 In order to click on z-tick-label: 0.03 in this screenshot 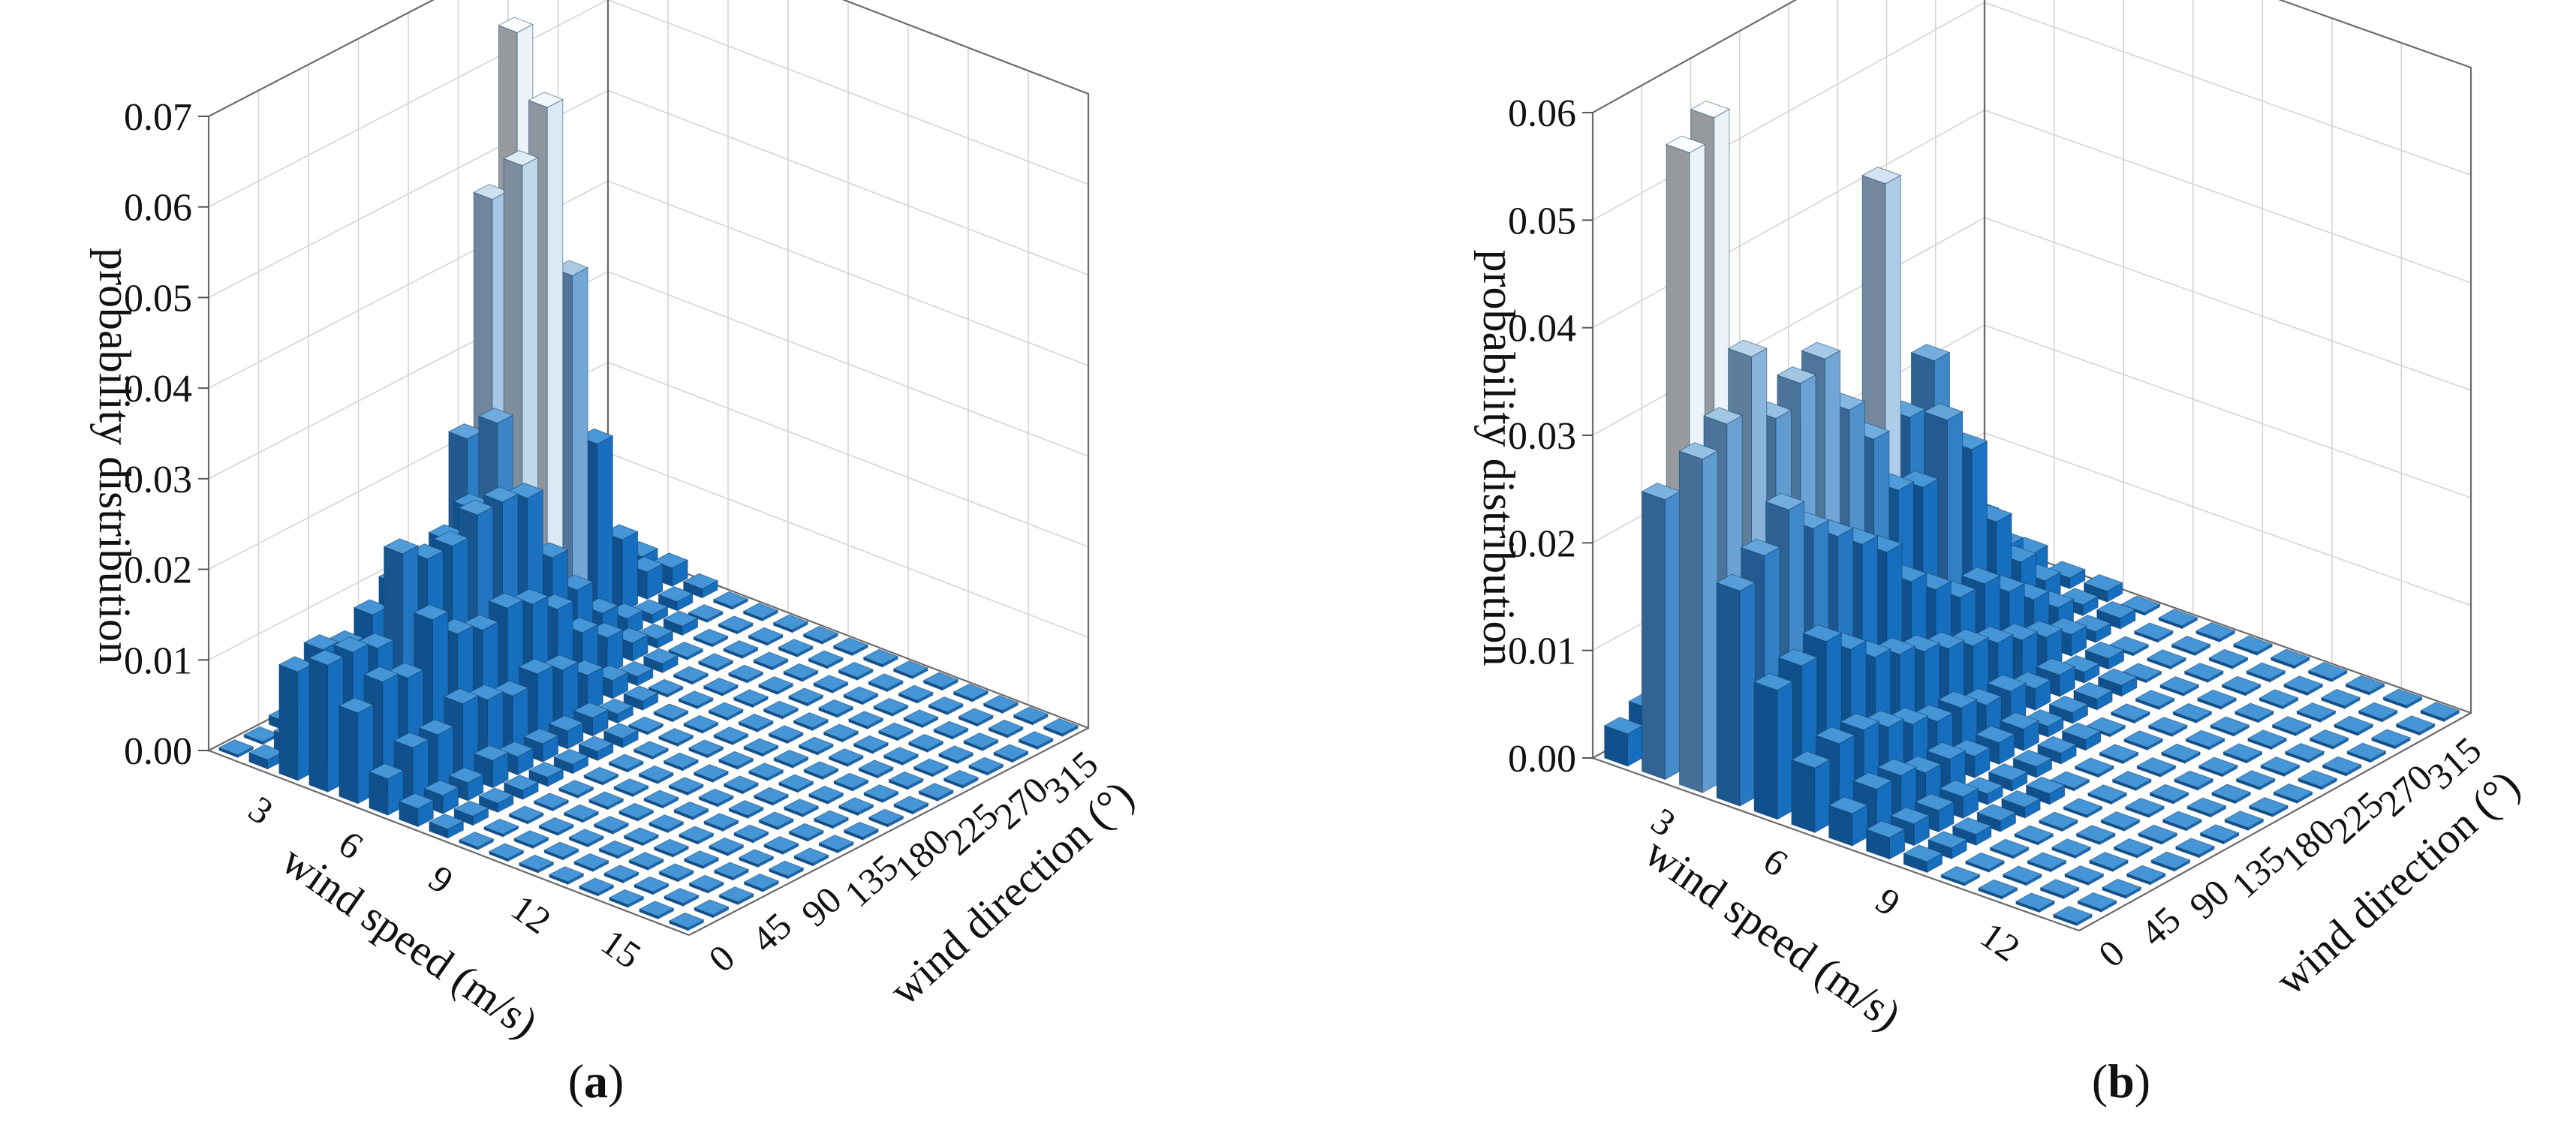, I will do `click(158, 480)`.